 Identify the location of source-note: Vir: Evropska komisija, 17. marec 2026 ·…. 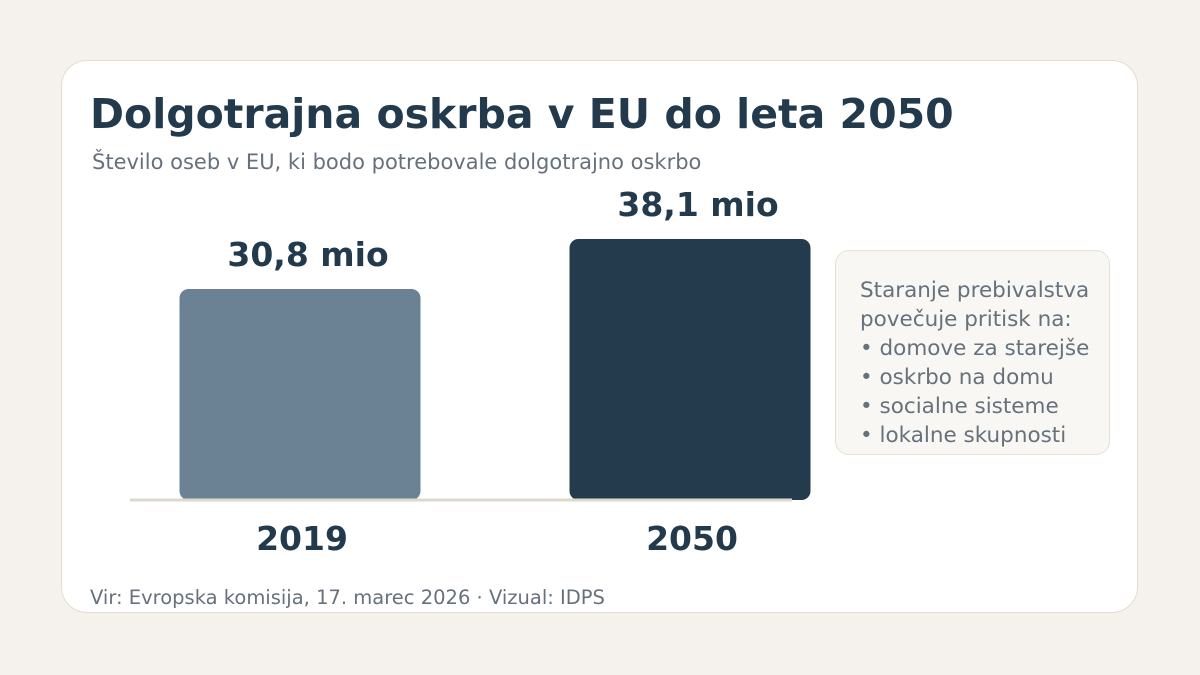
(347, 597).